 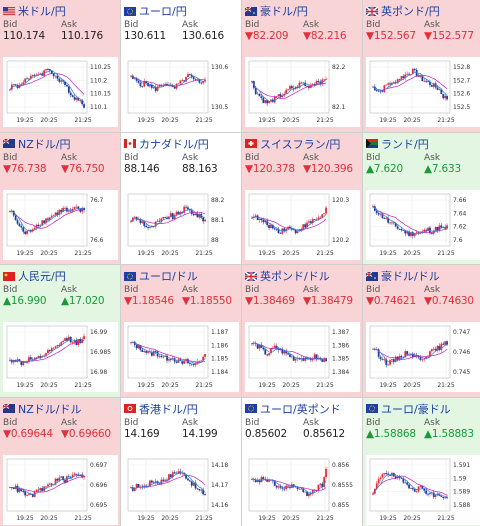 I want to click on pair-title: ユーロ/ドル, so click(x=161, y=276).